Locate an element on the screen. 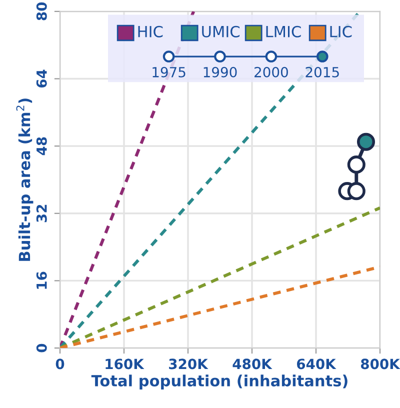  annotation: 1990 is located at coordinates (220, 72).